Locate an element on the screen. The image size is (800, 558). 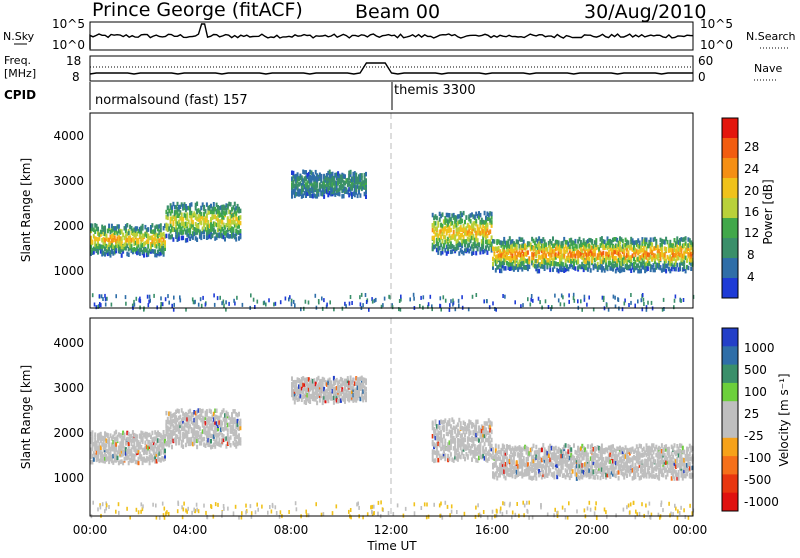
nsky-trace is located at coordinates (391, 36).